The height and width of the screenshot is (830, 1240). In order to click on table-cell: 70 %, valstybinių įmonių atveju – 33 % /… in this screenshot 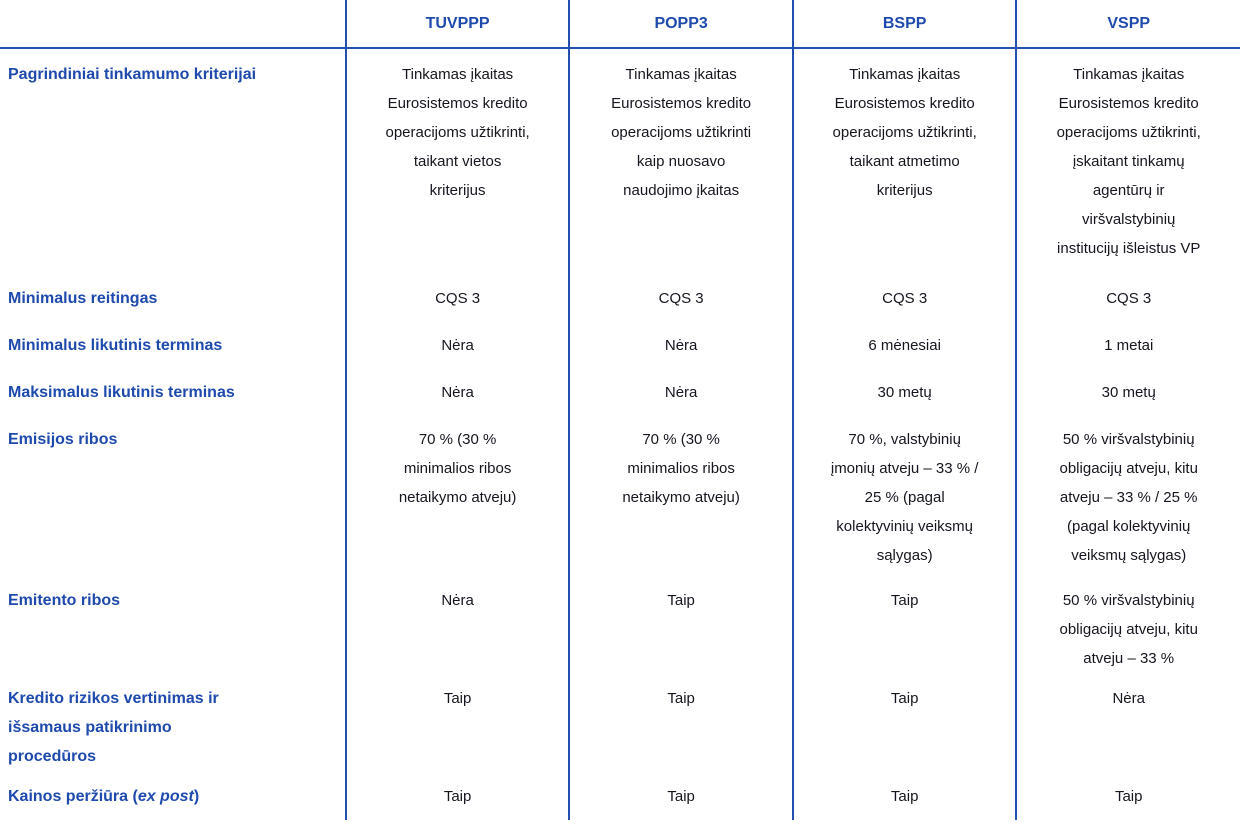, I will do `click(904, 494)`.